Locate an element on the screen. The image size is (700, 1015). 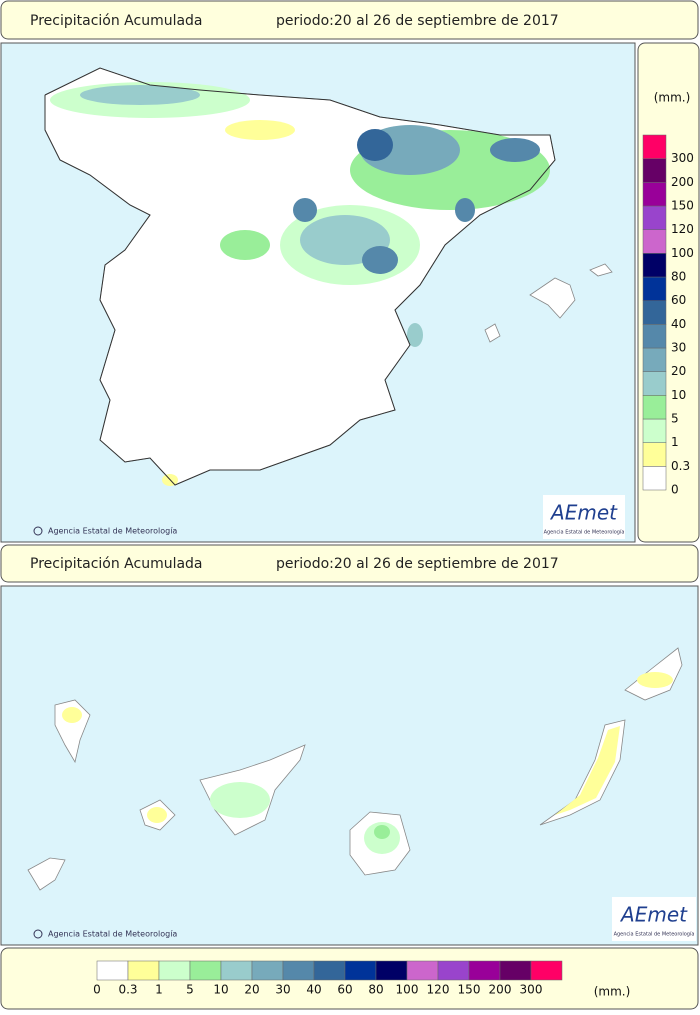
legend-label: 0 is located at coordinates (675, 490).